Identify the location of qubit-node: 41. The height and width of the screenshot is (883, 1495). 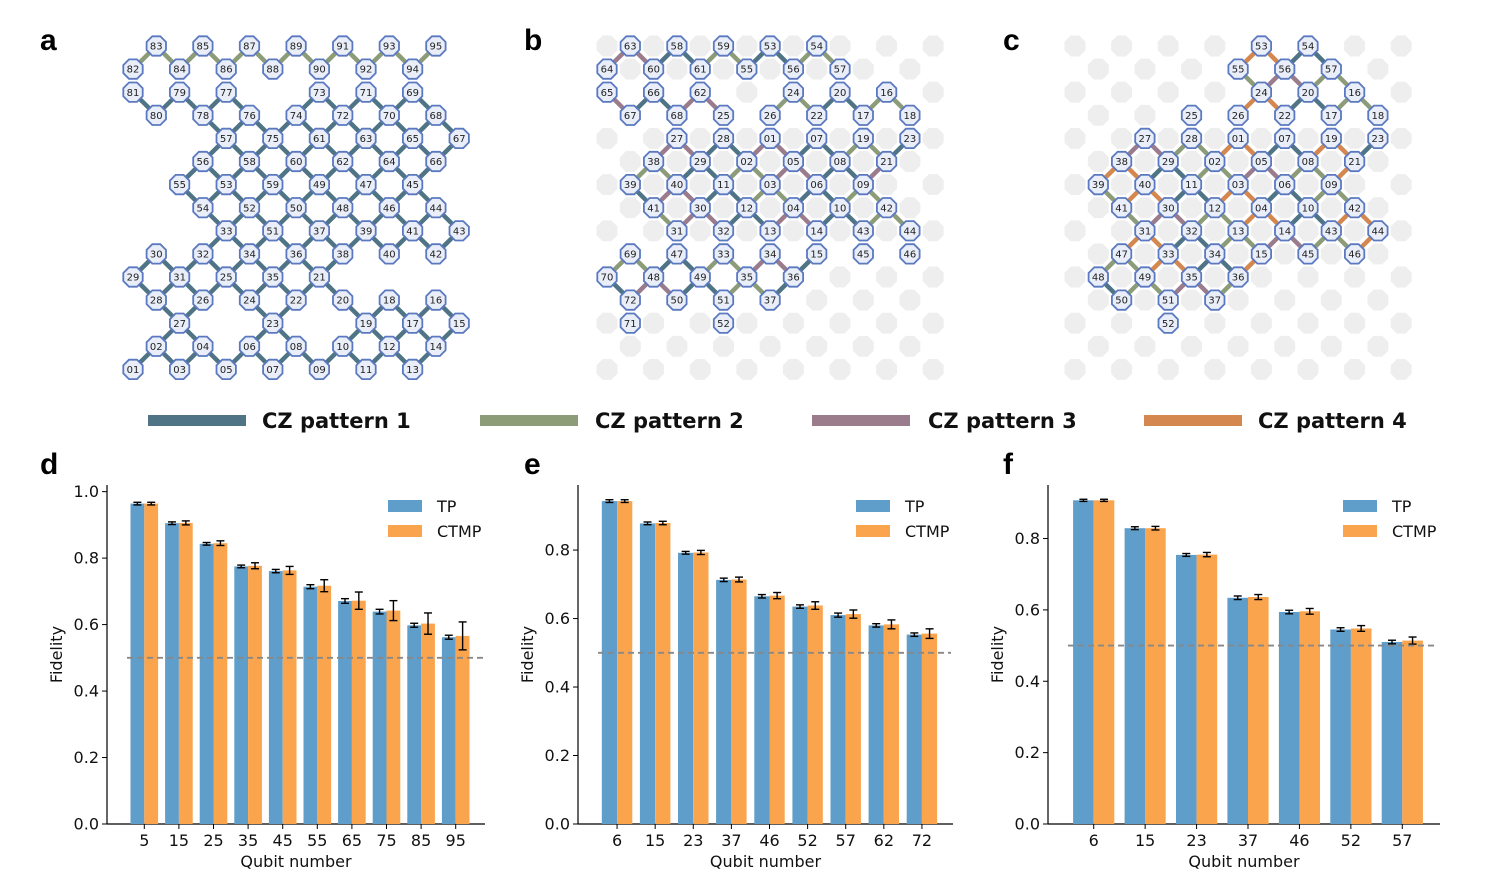
(412, 231).